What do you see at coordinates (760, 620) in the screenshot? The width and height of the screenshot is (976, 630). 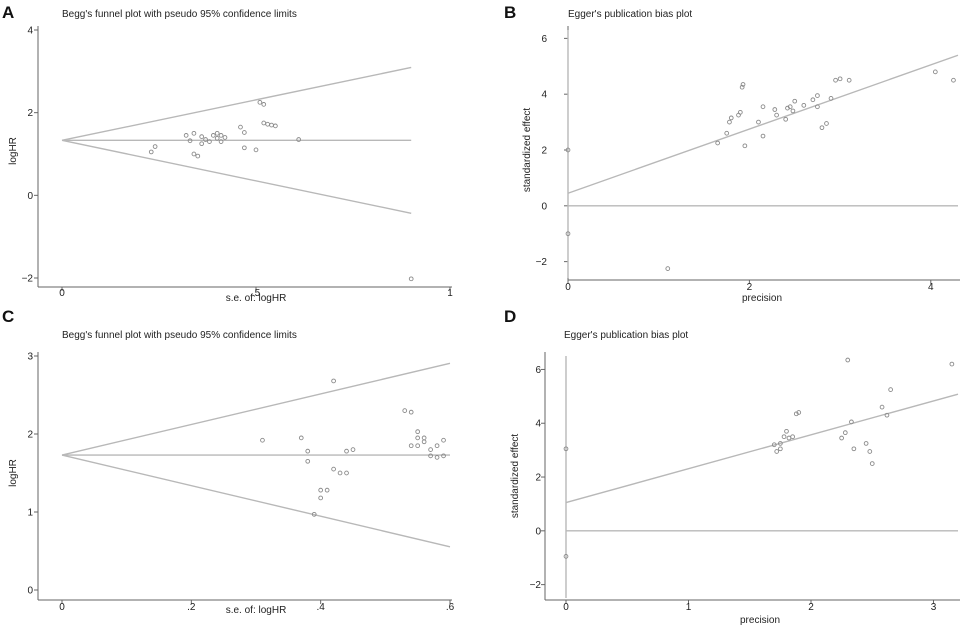 I see `x-axis-label-d: precision` at bounding box center [760, 620].